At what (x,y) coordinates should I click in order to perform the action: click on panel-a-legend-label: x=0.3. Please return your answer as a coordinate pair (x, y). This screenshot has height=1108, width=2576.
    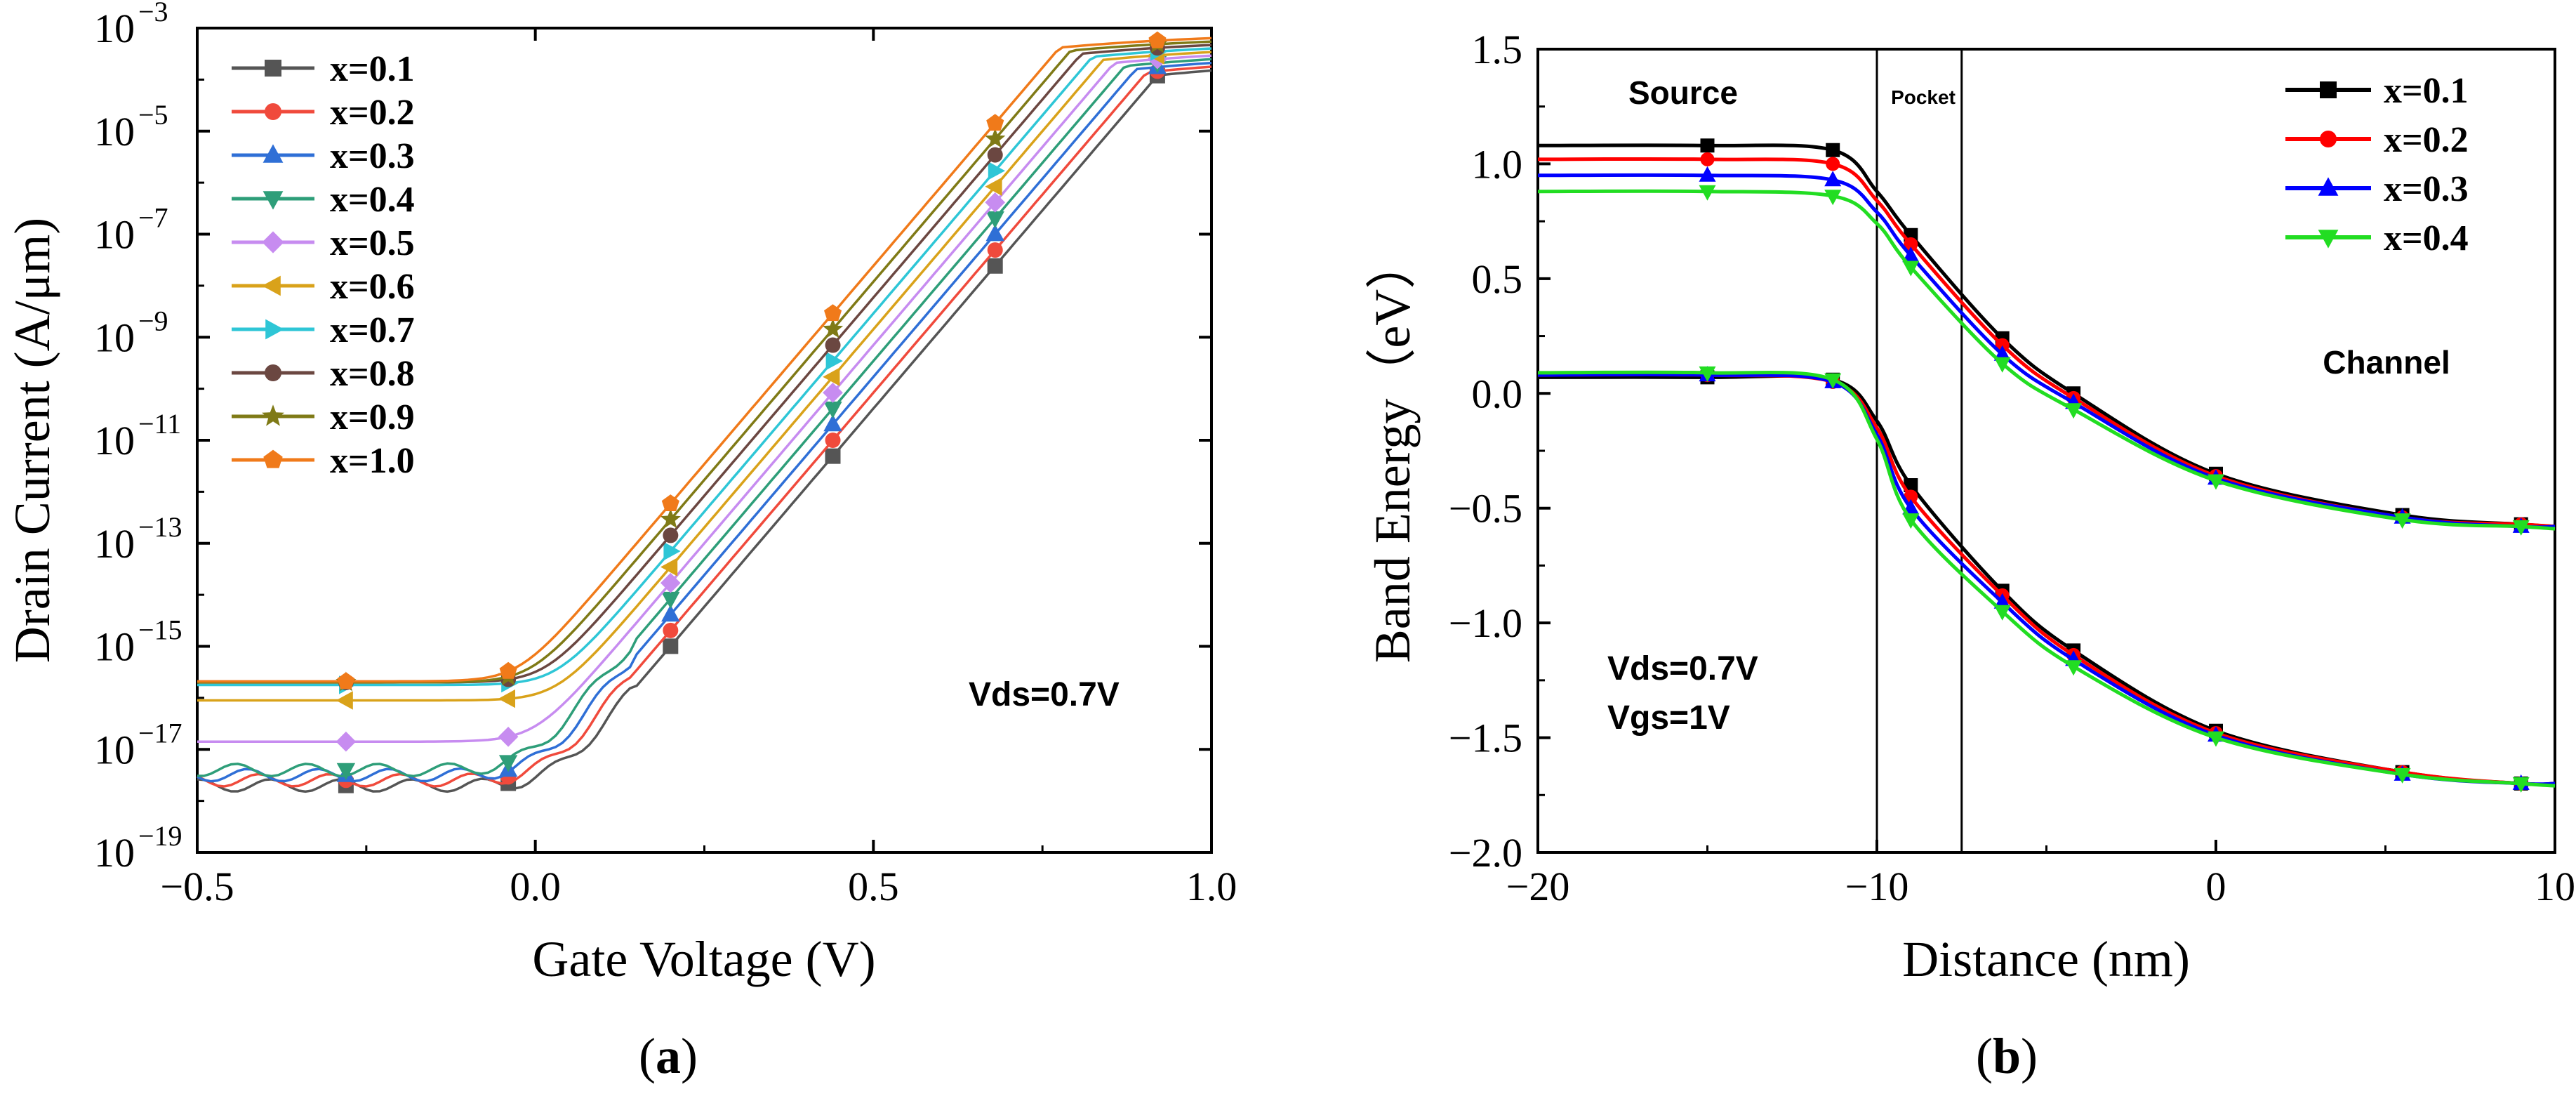
    Looking at the image, I should click on (373, 156).